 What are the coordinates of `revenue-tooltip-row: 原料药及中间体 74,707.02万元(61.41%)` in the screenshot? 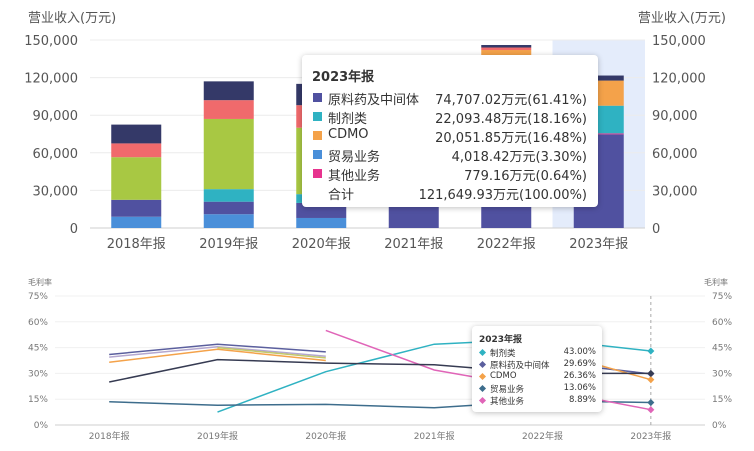 It's located at (450, 98).